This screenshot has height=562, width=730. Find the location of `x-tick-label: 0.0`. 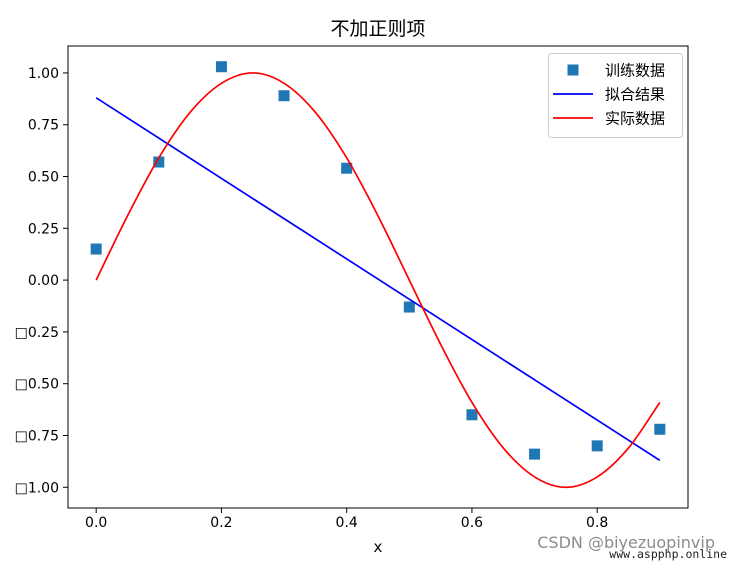

x-tick-label: 0.0 is located at coordinates (96, 523).